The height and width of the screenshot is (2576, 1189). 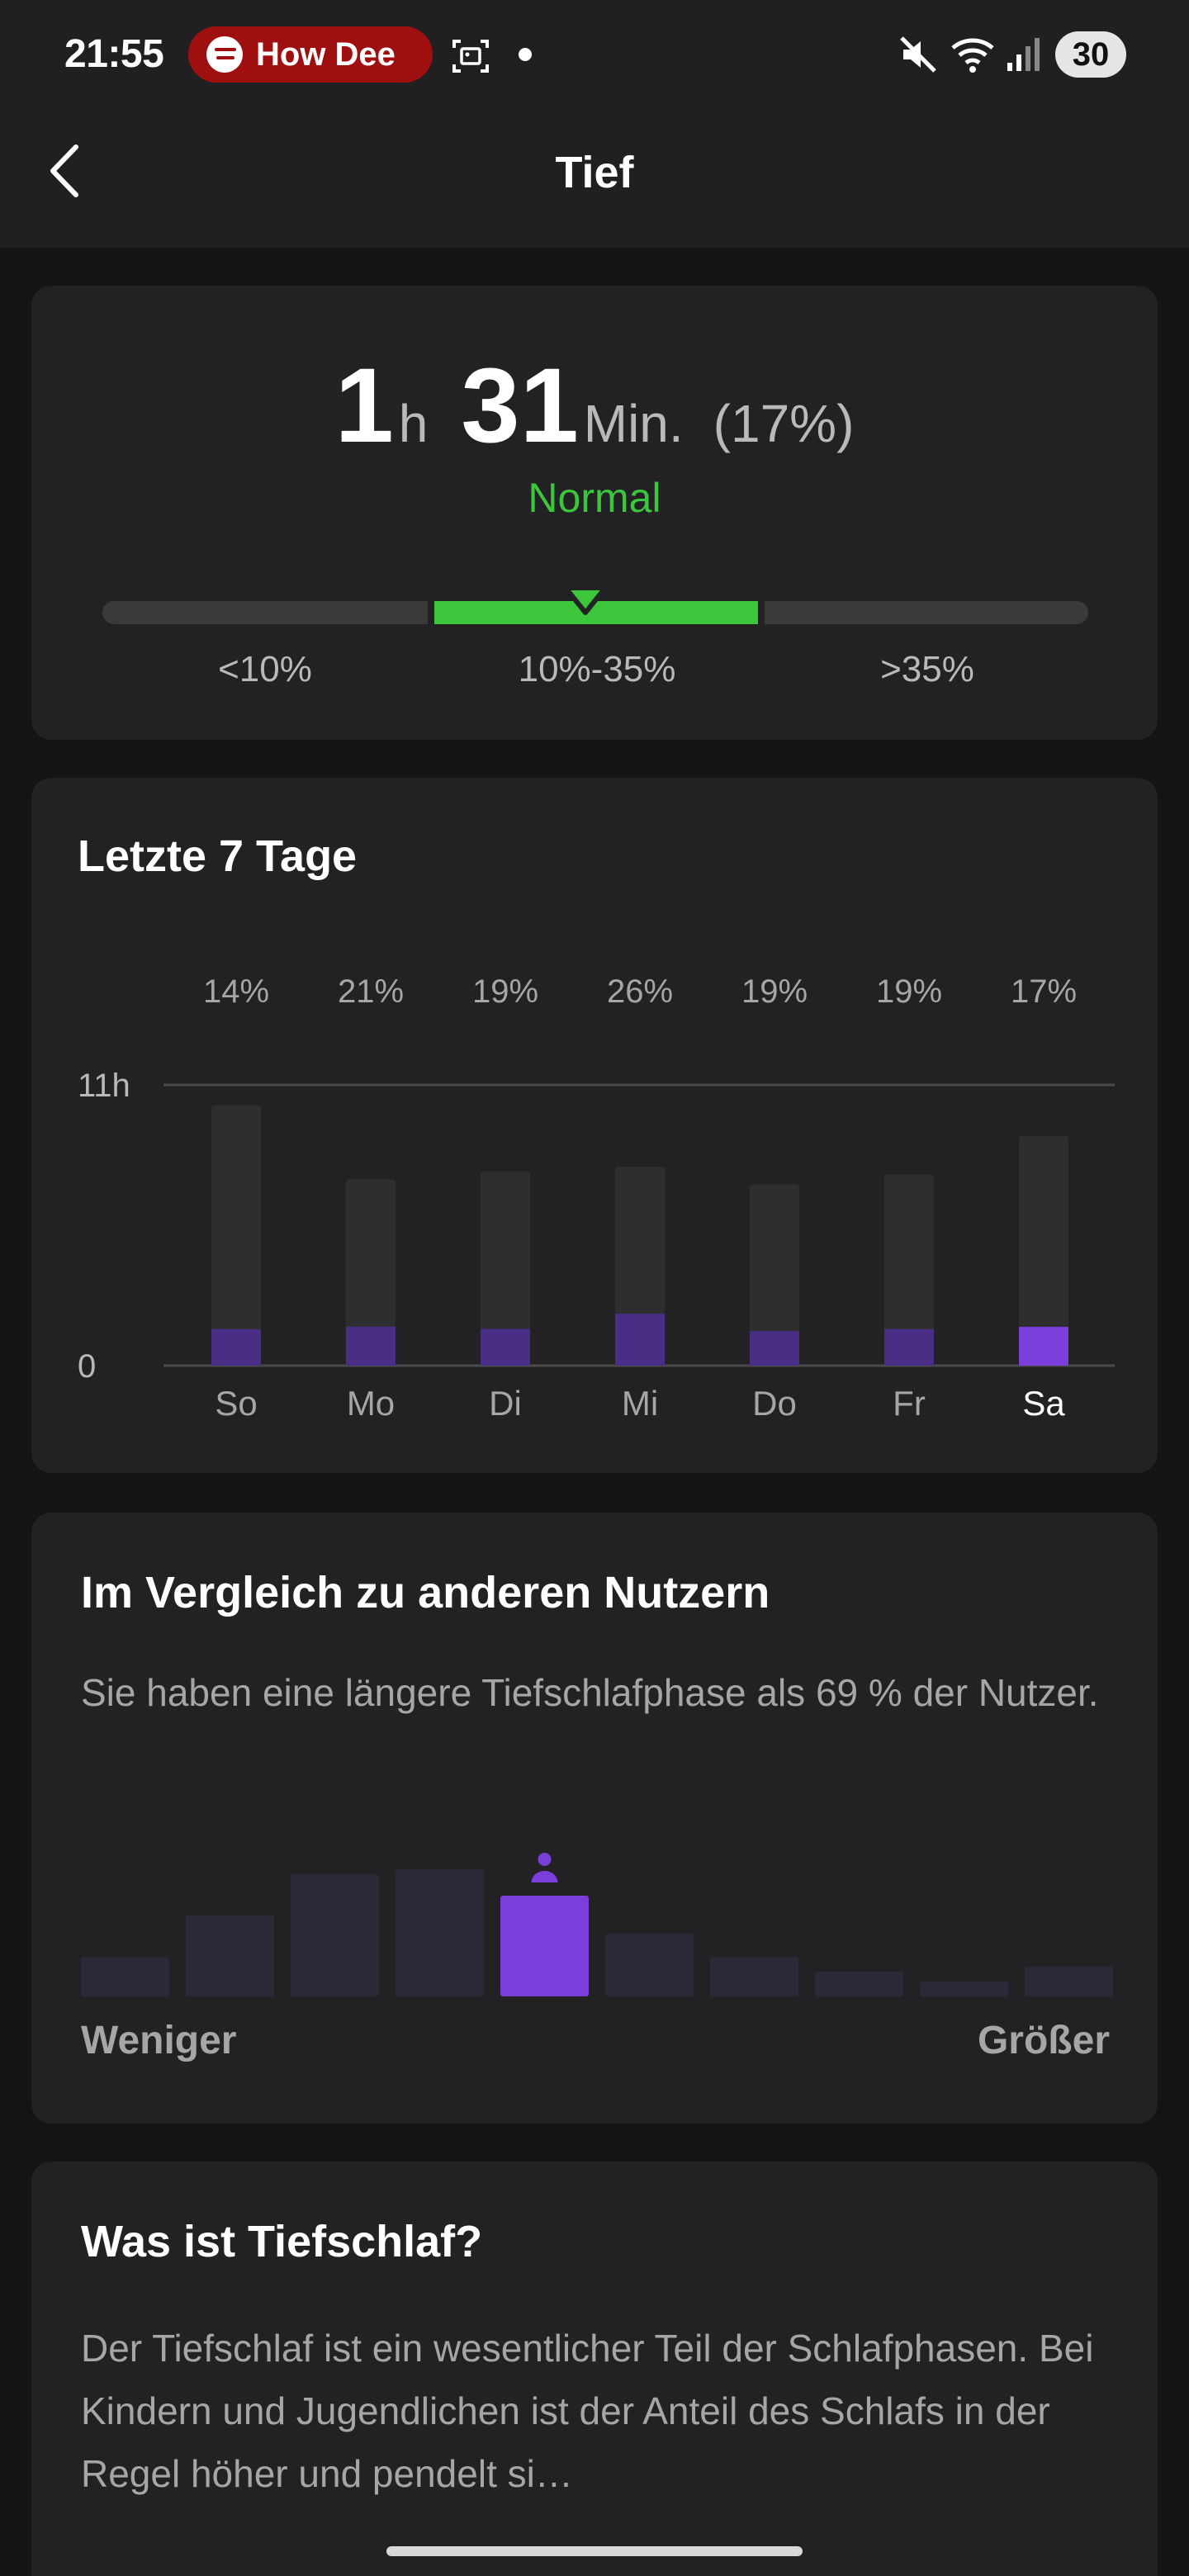 What do you see at coordinates (1023, 54) in the screenshot?
I see `signal-icon` at bounding box center [1023, 54].